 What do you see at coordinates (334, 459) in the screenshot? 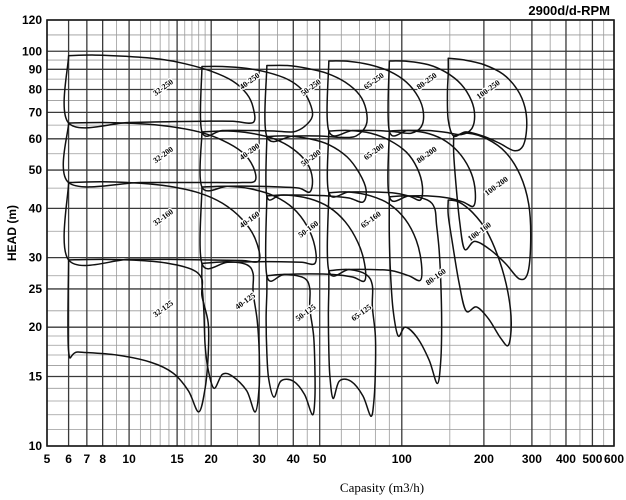
I see `x-axis-tick-labels: 5 6 7 8 10 15 20 30 40 50 100 200 300 400 500 600` at bounding box center [334, 459].